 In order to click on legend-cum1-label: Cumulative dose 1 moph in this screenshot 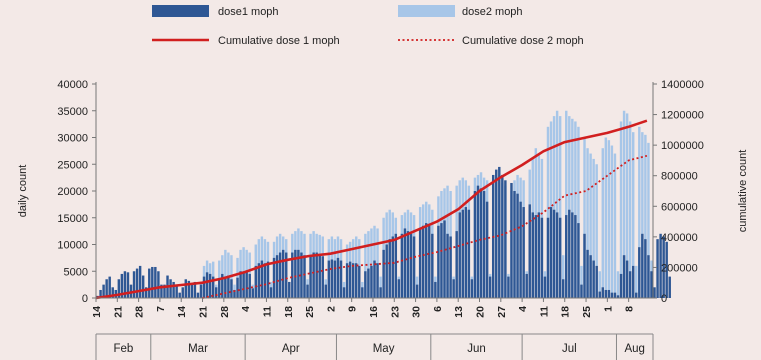, I will do `click(279, 41)`.